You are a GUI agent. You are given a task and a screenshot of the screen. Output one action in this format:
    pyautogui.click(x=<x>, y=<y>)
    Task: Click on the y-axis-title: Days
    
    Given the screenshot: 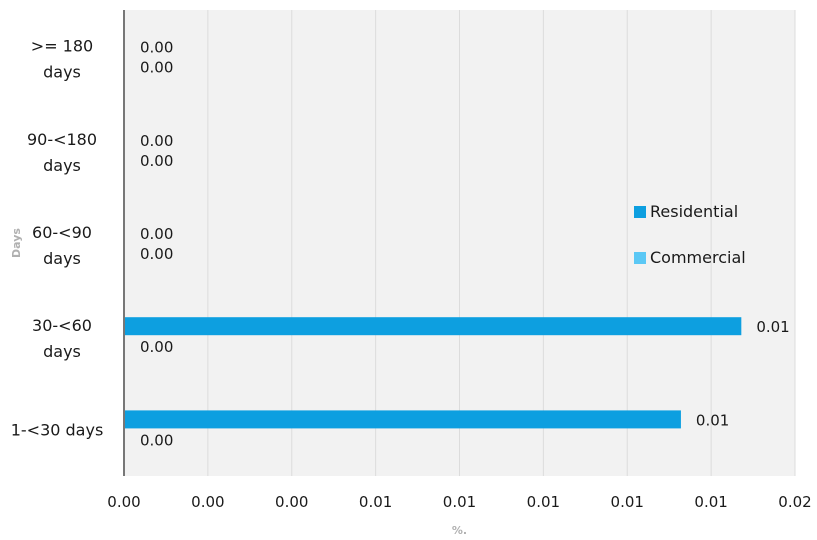 What is the action you would take?
    pyautogui.click(x=16, y=243)
    